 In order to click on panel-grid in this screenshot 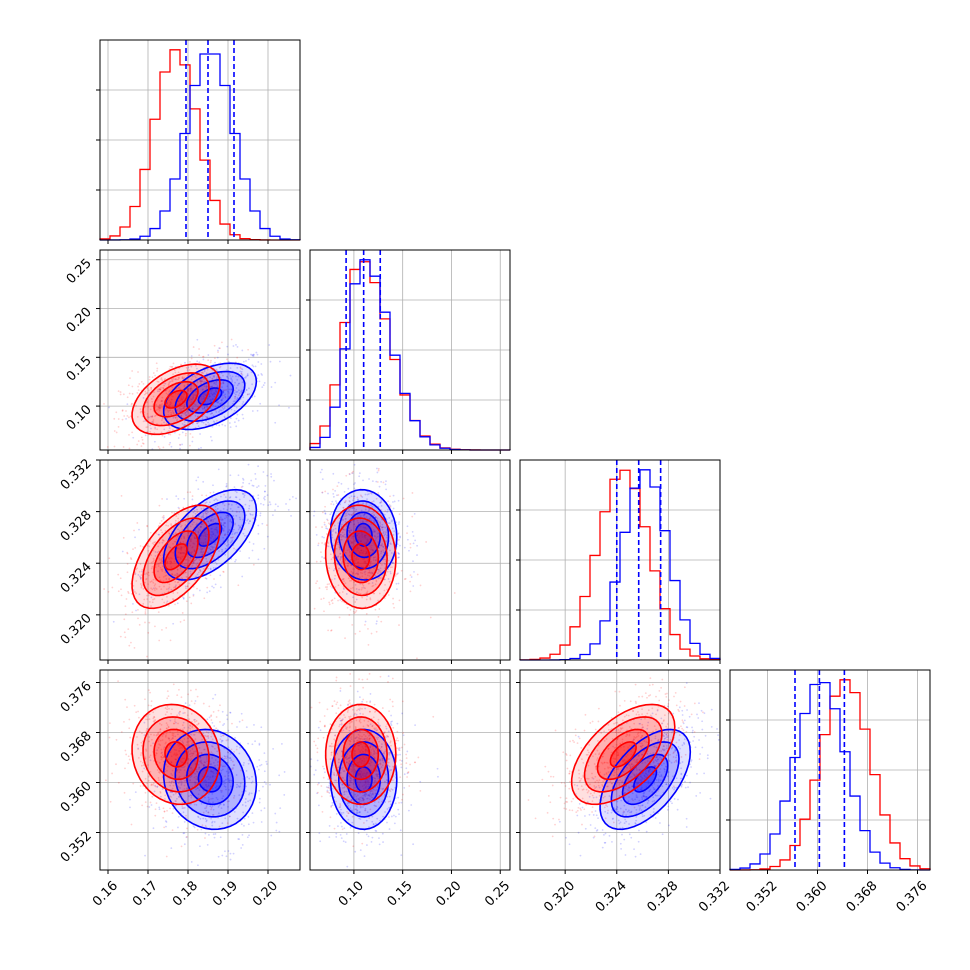, I will do `click(198, 142)`.